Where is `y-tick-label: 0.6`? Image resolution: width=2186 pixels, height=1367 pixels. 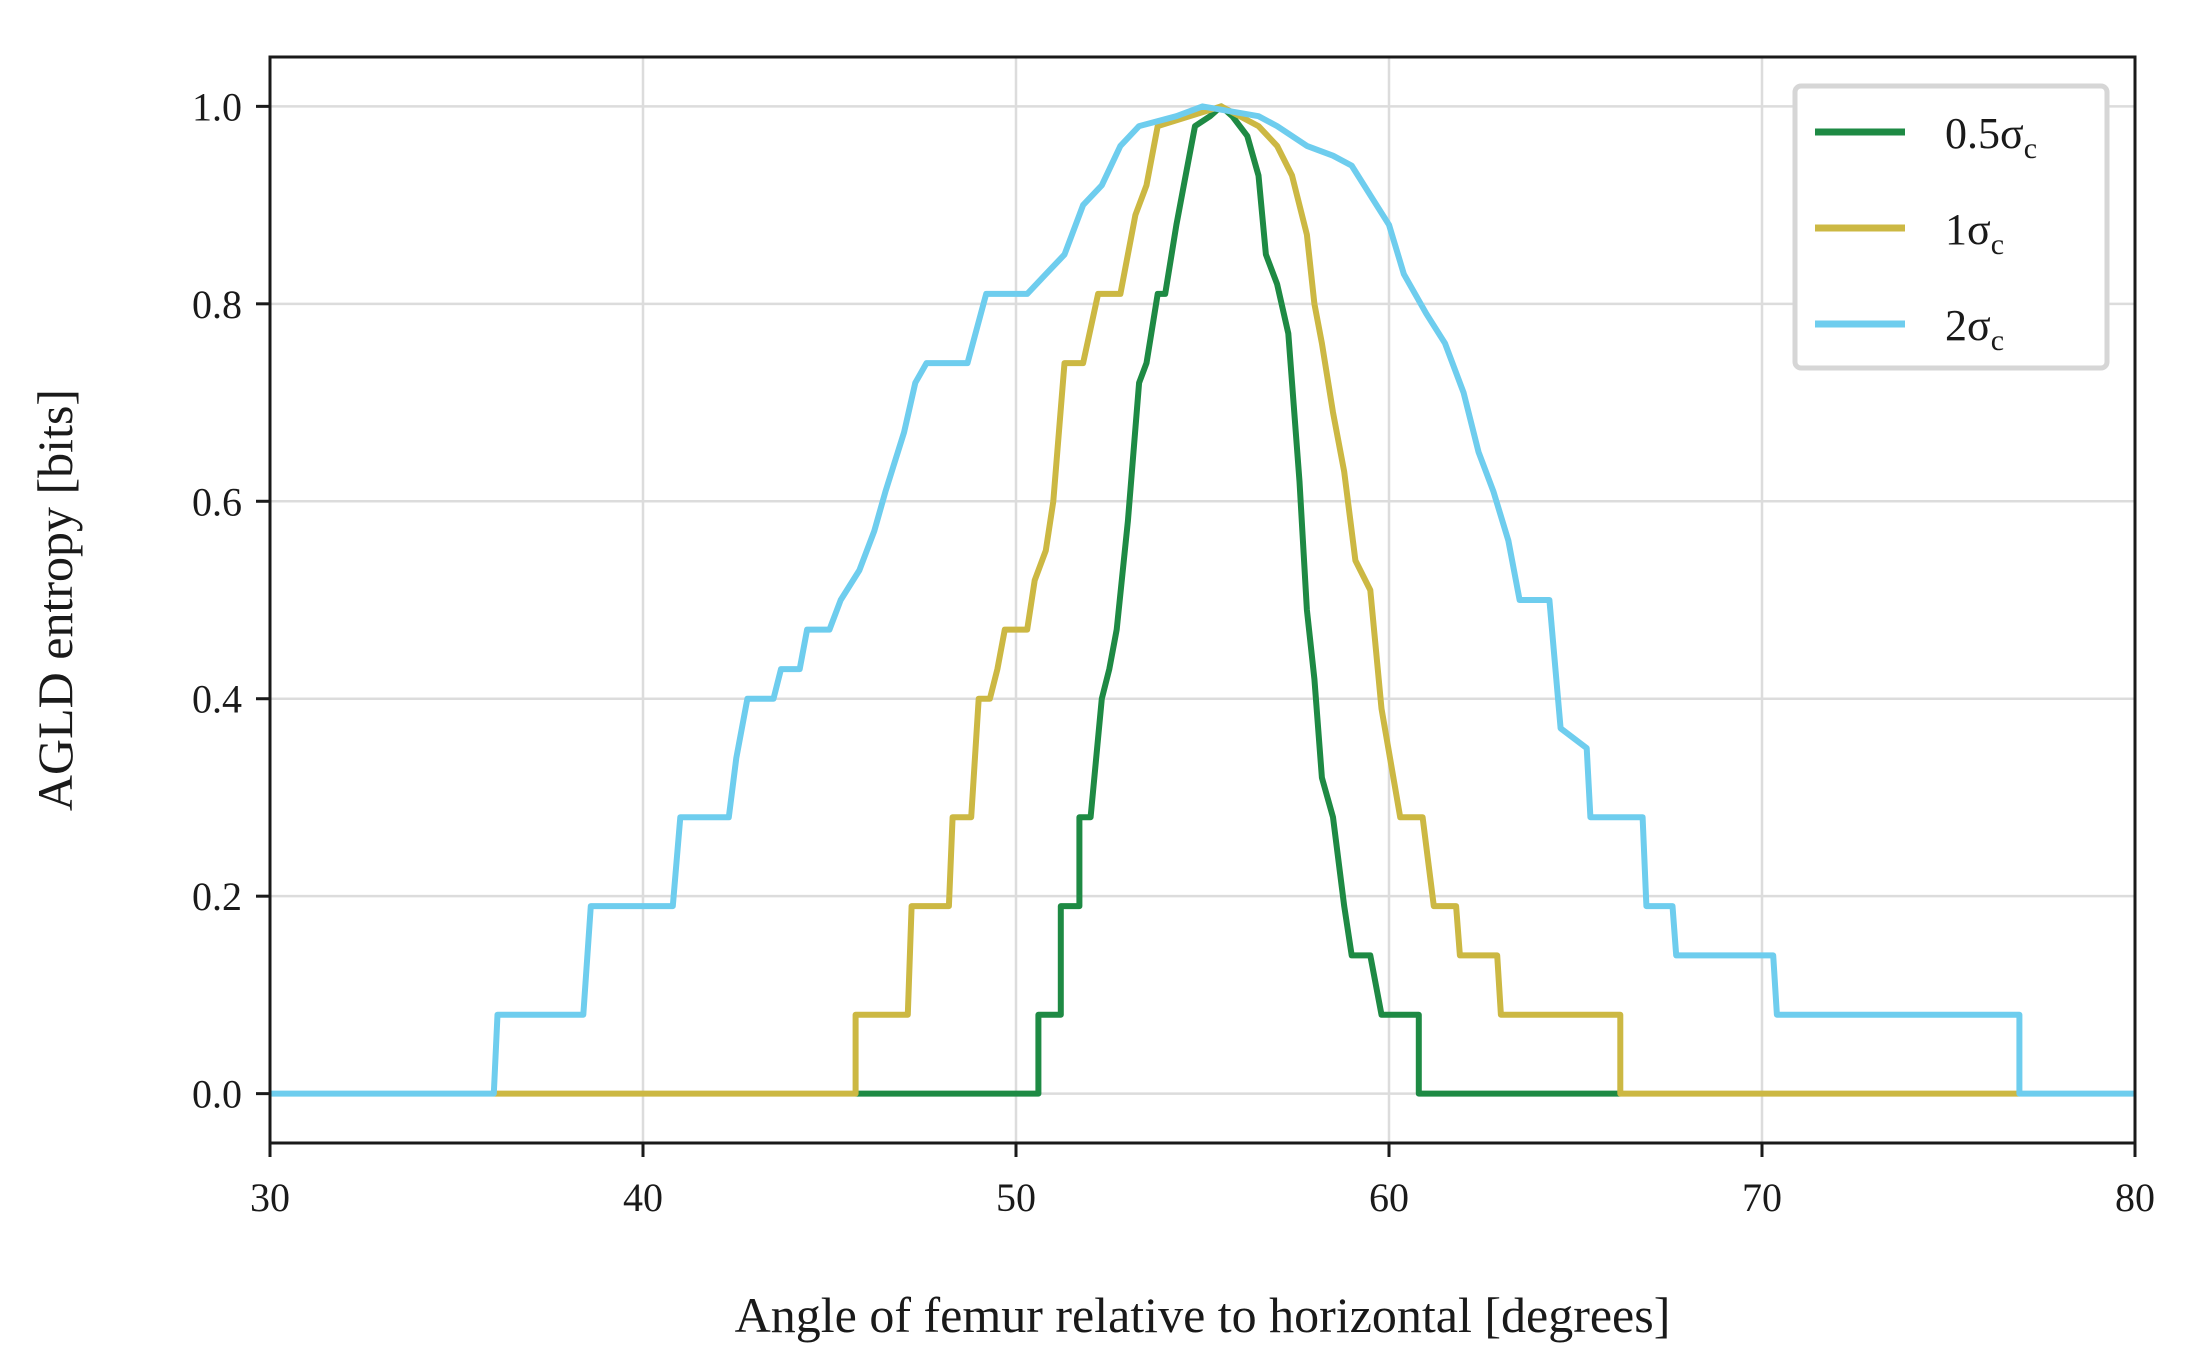 y-tick-label: 0.6 is located at coordinates (217, 501).